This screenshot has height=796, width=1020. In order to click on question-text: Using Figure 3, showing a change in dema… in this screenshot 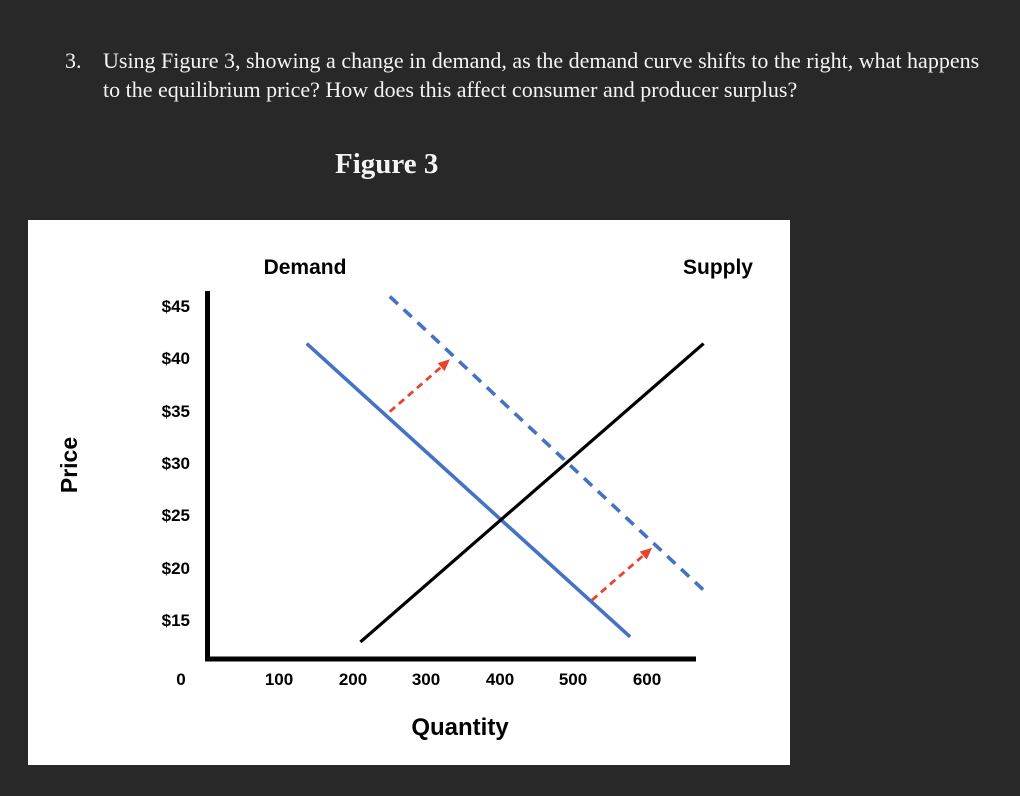, I will do `click(541, 75)`.